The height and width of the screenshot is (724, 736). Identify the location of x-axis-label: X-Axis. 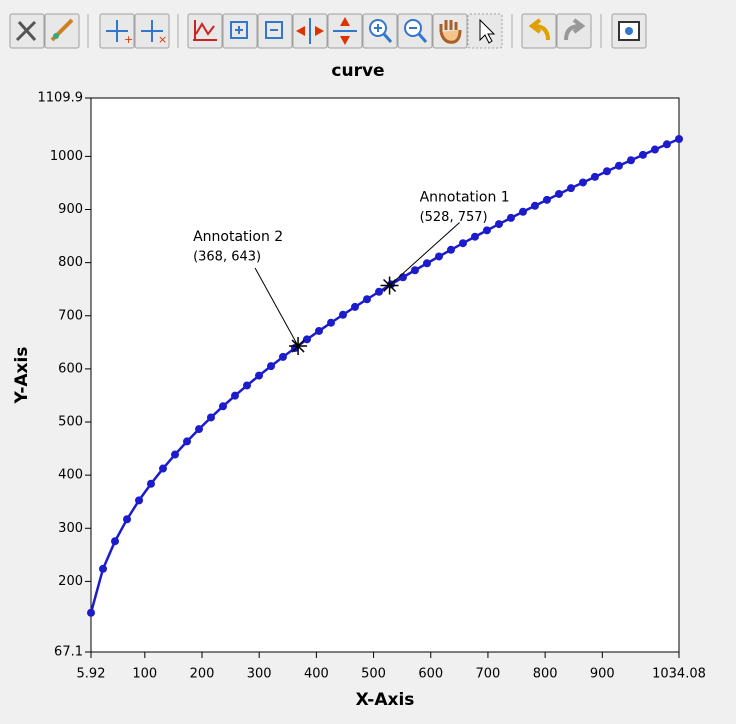
(385, 700).